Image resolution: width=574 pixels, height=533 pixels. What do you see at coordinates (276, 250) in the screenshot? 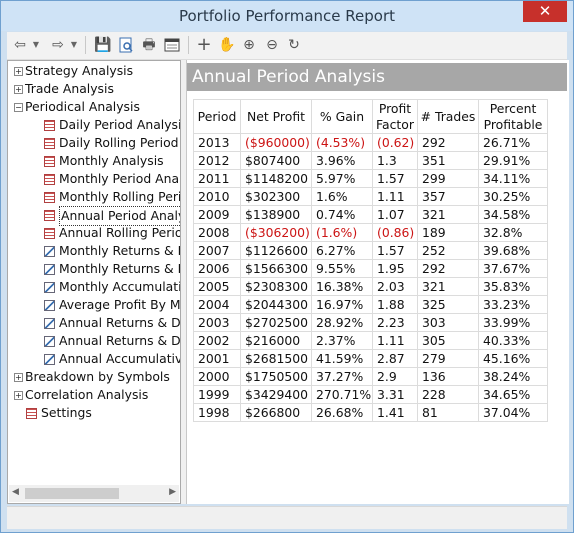
I see `cell-net-profit: $1126600` at bounding box center [276, 250].